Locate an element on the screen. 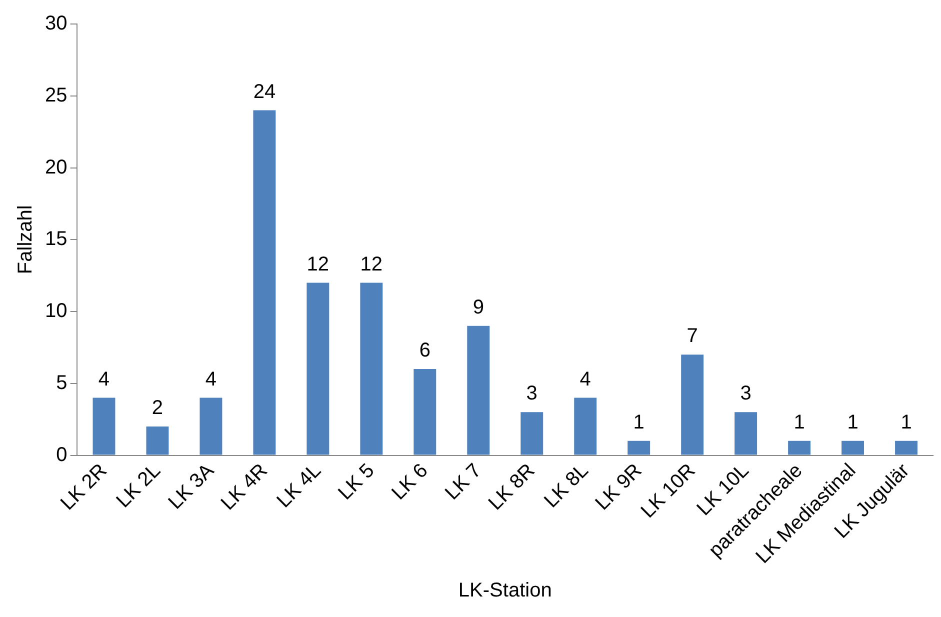 The height and width of the screenshot is (617, 941). x-tick-label: LK 4L is located at coordinates (299, 486).